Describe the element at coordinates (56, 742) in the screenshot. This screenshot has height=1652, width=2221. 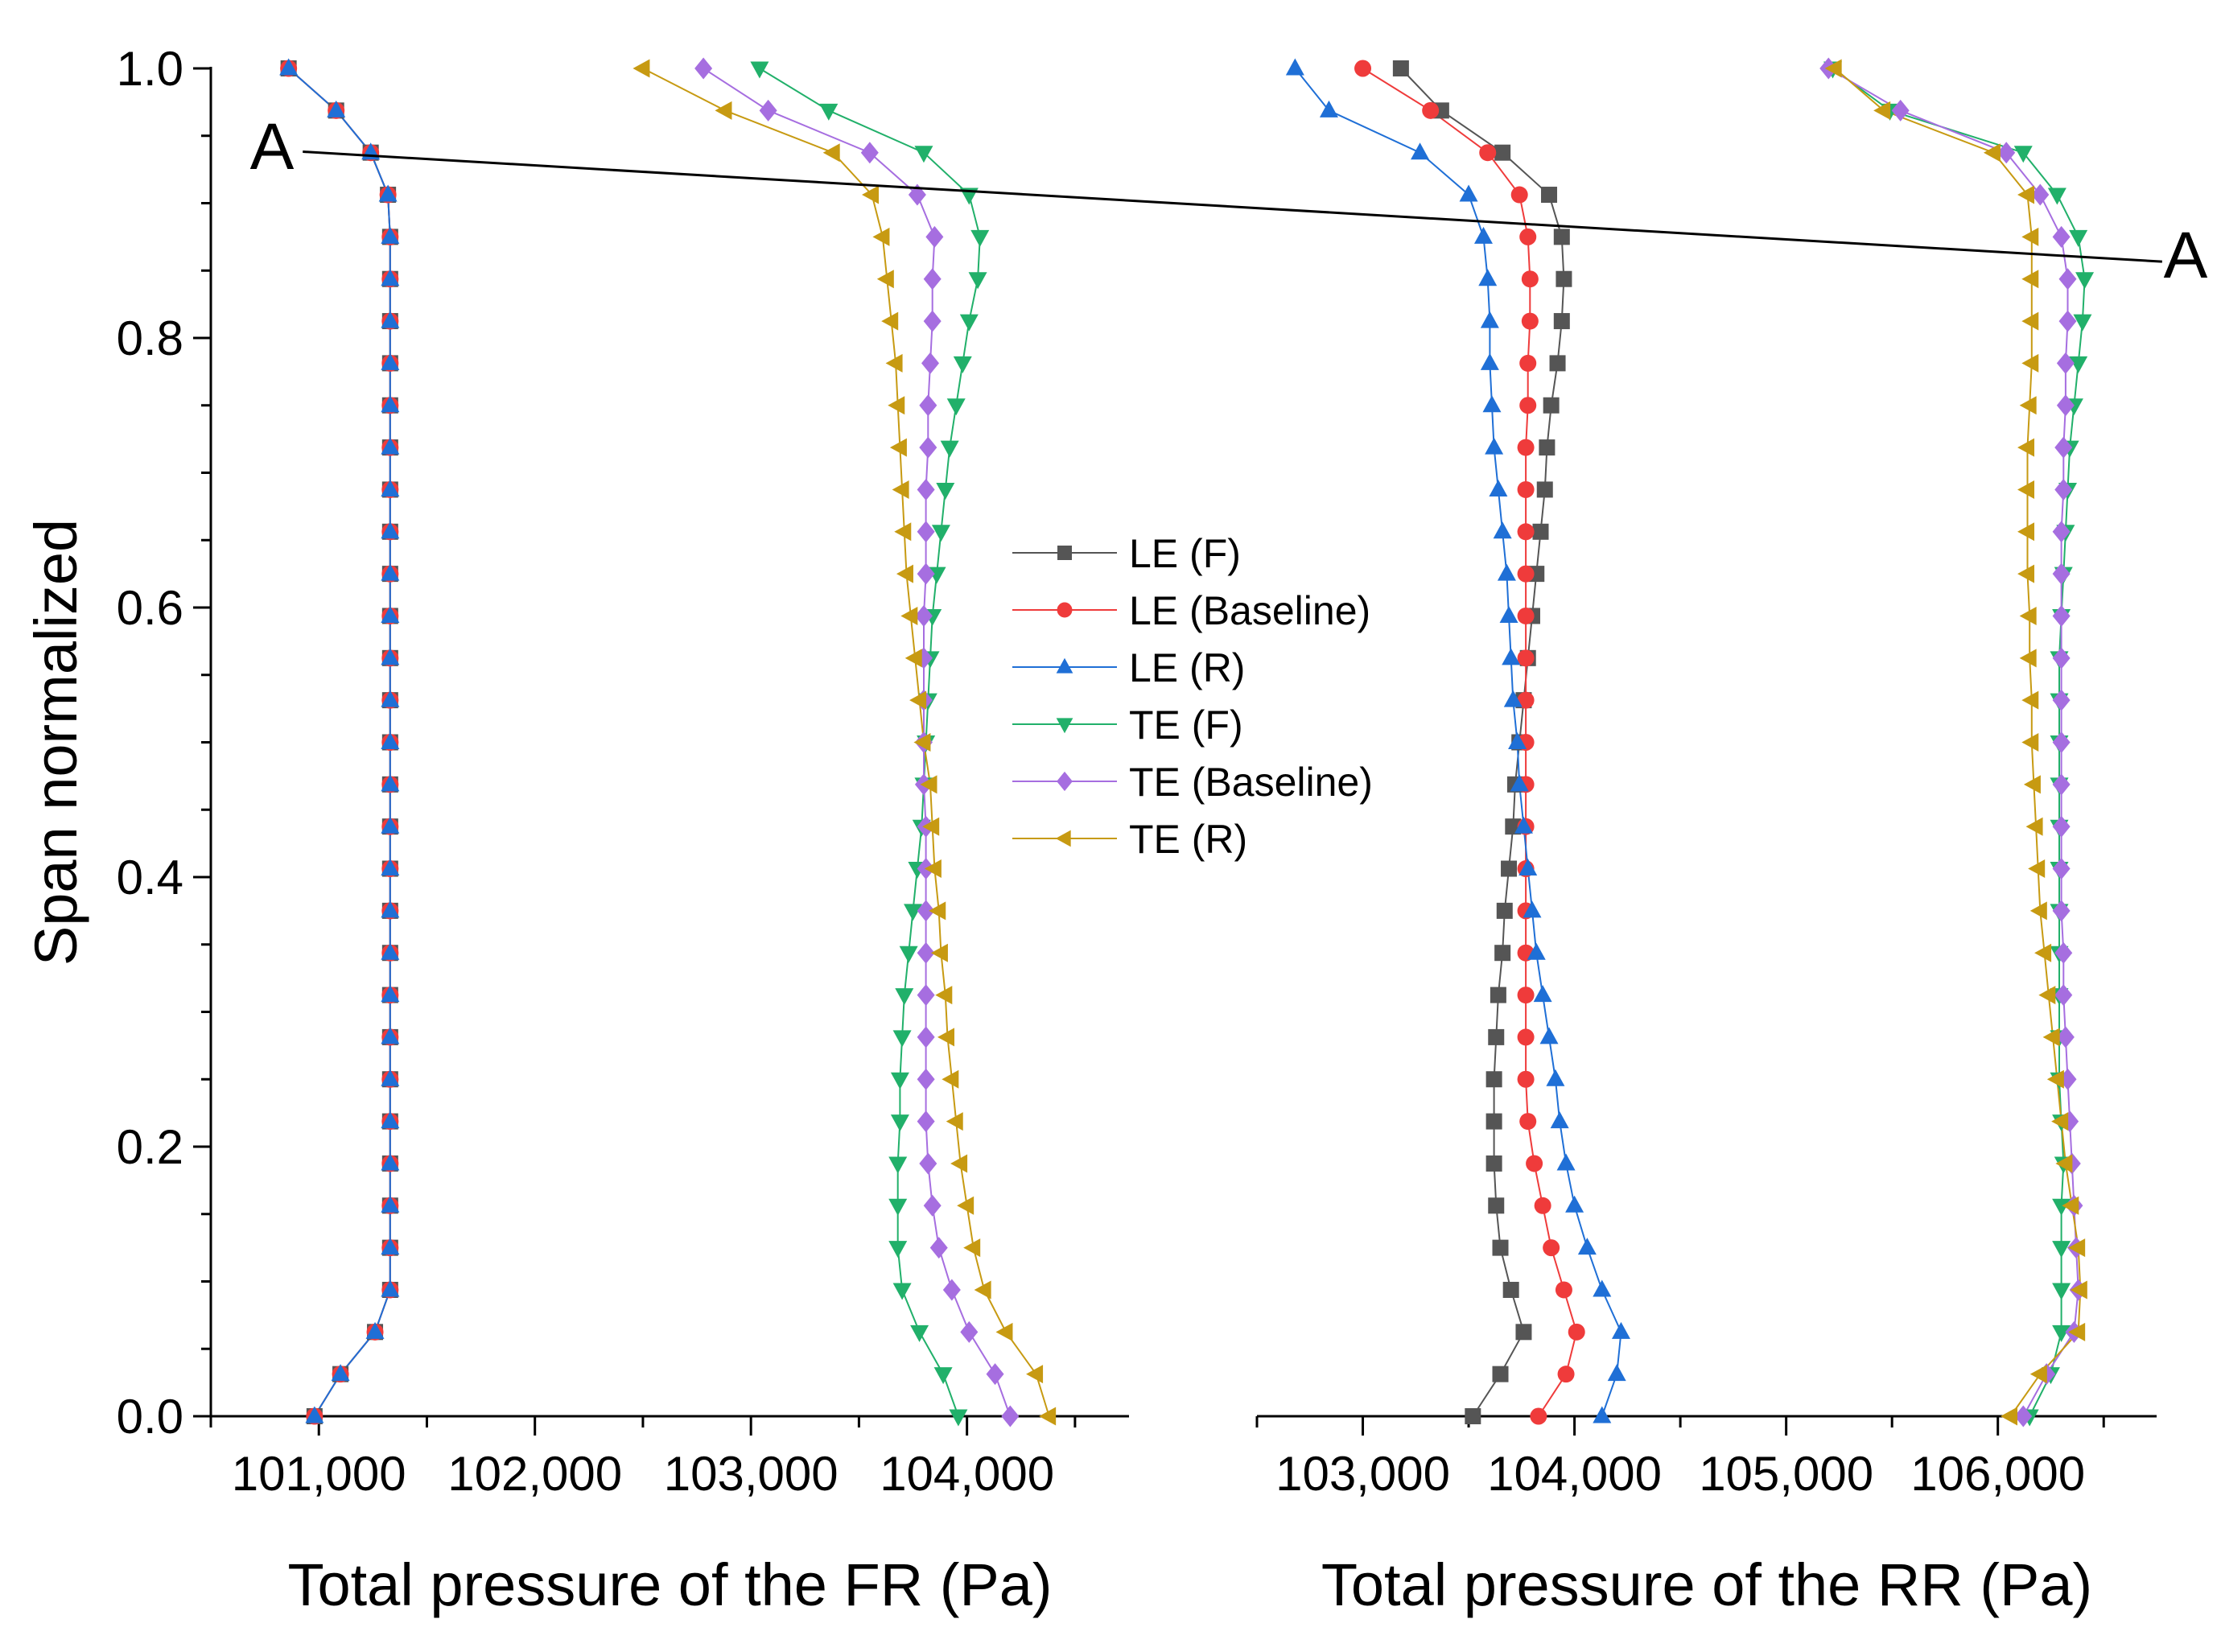
I see `y-axis-title: Span normalized` at that location.